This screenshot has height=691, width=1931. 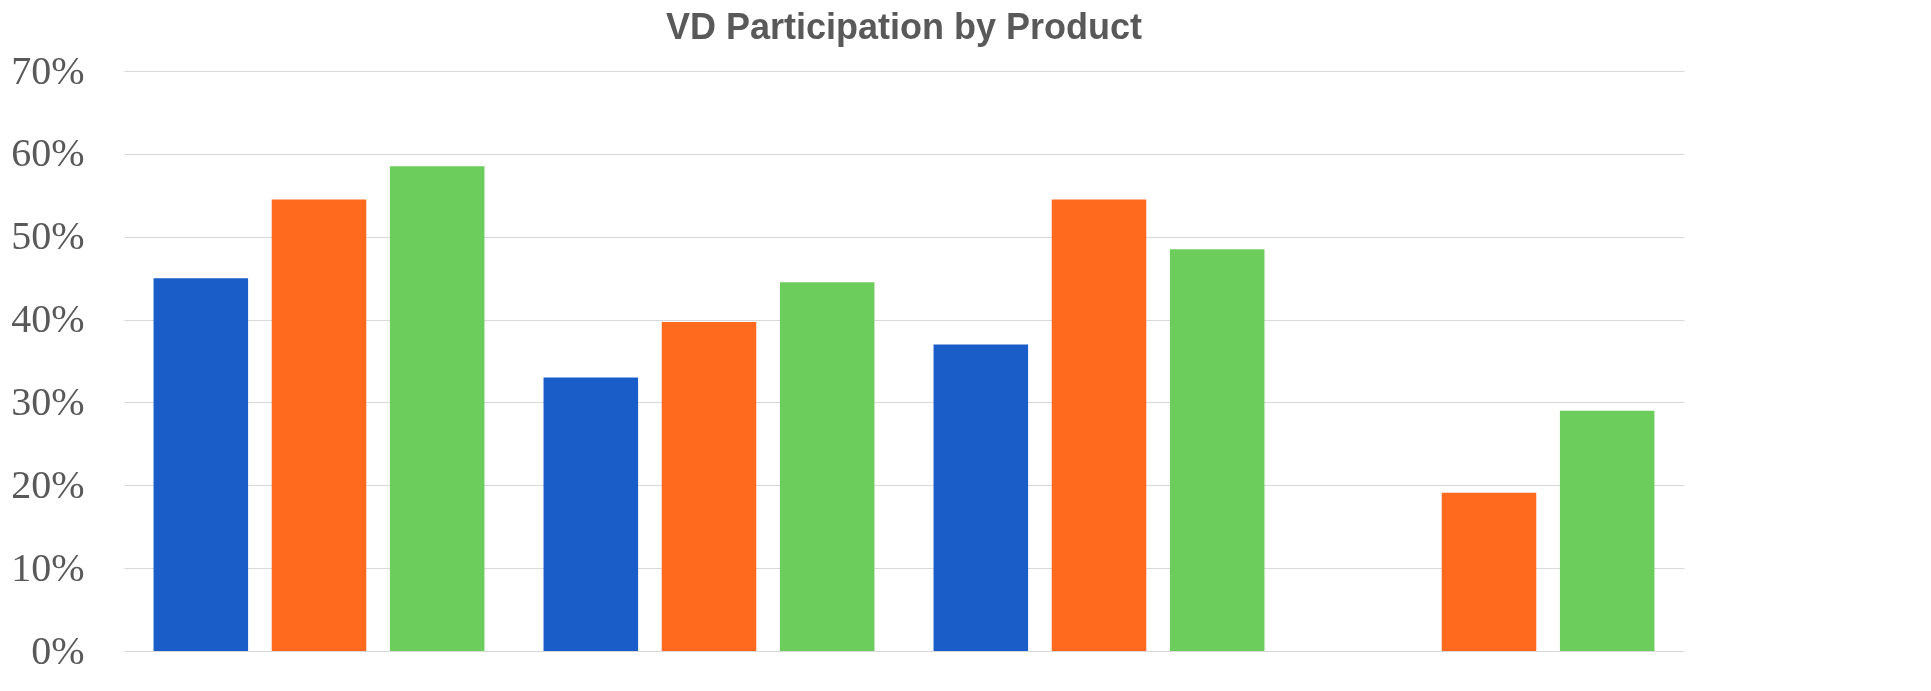 What do you see at coordinates (48, 153) in the screenshot?
I see `y-tick-label: 60%` at bounding box center [48, 153].